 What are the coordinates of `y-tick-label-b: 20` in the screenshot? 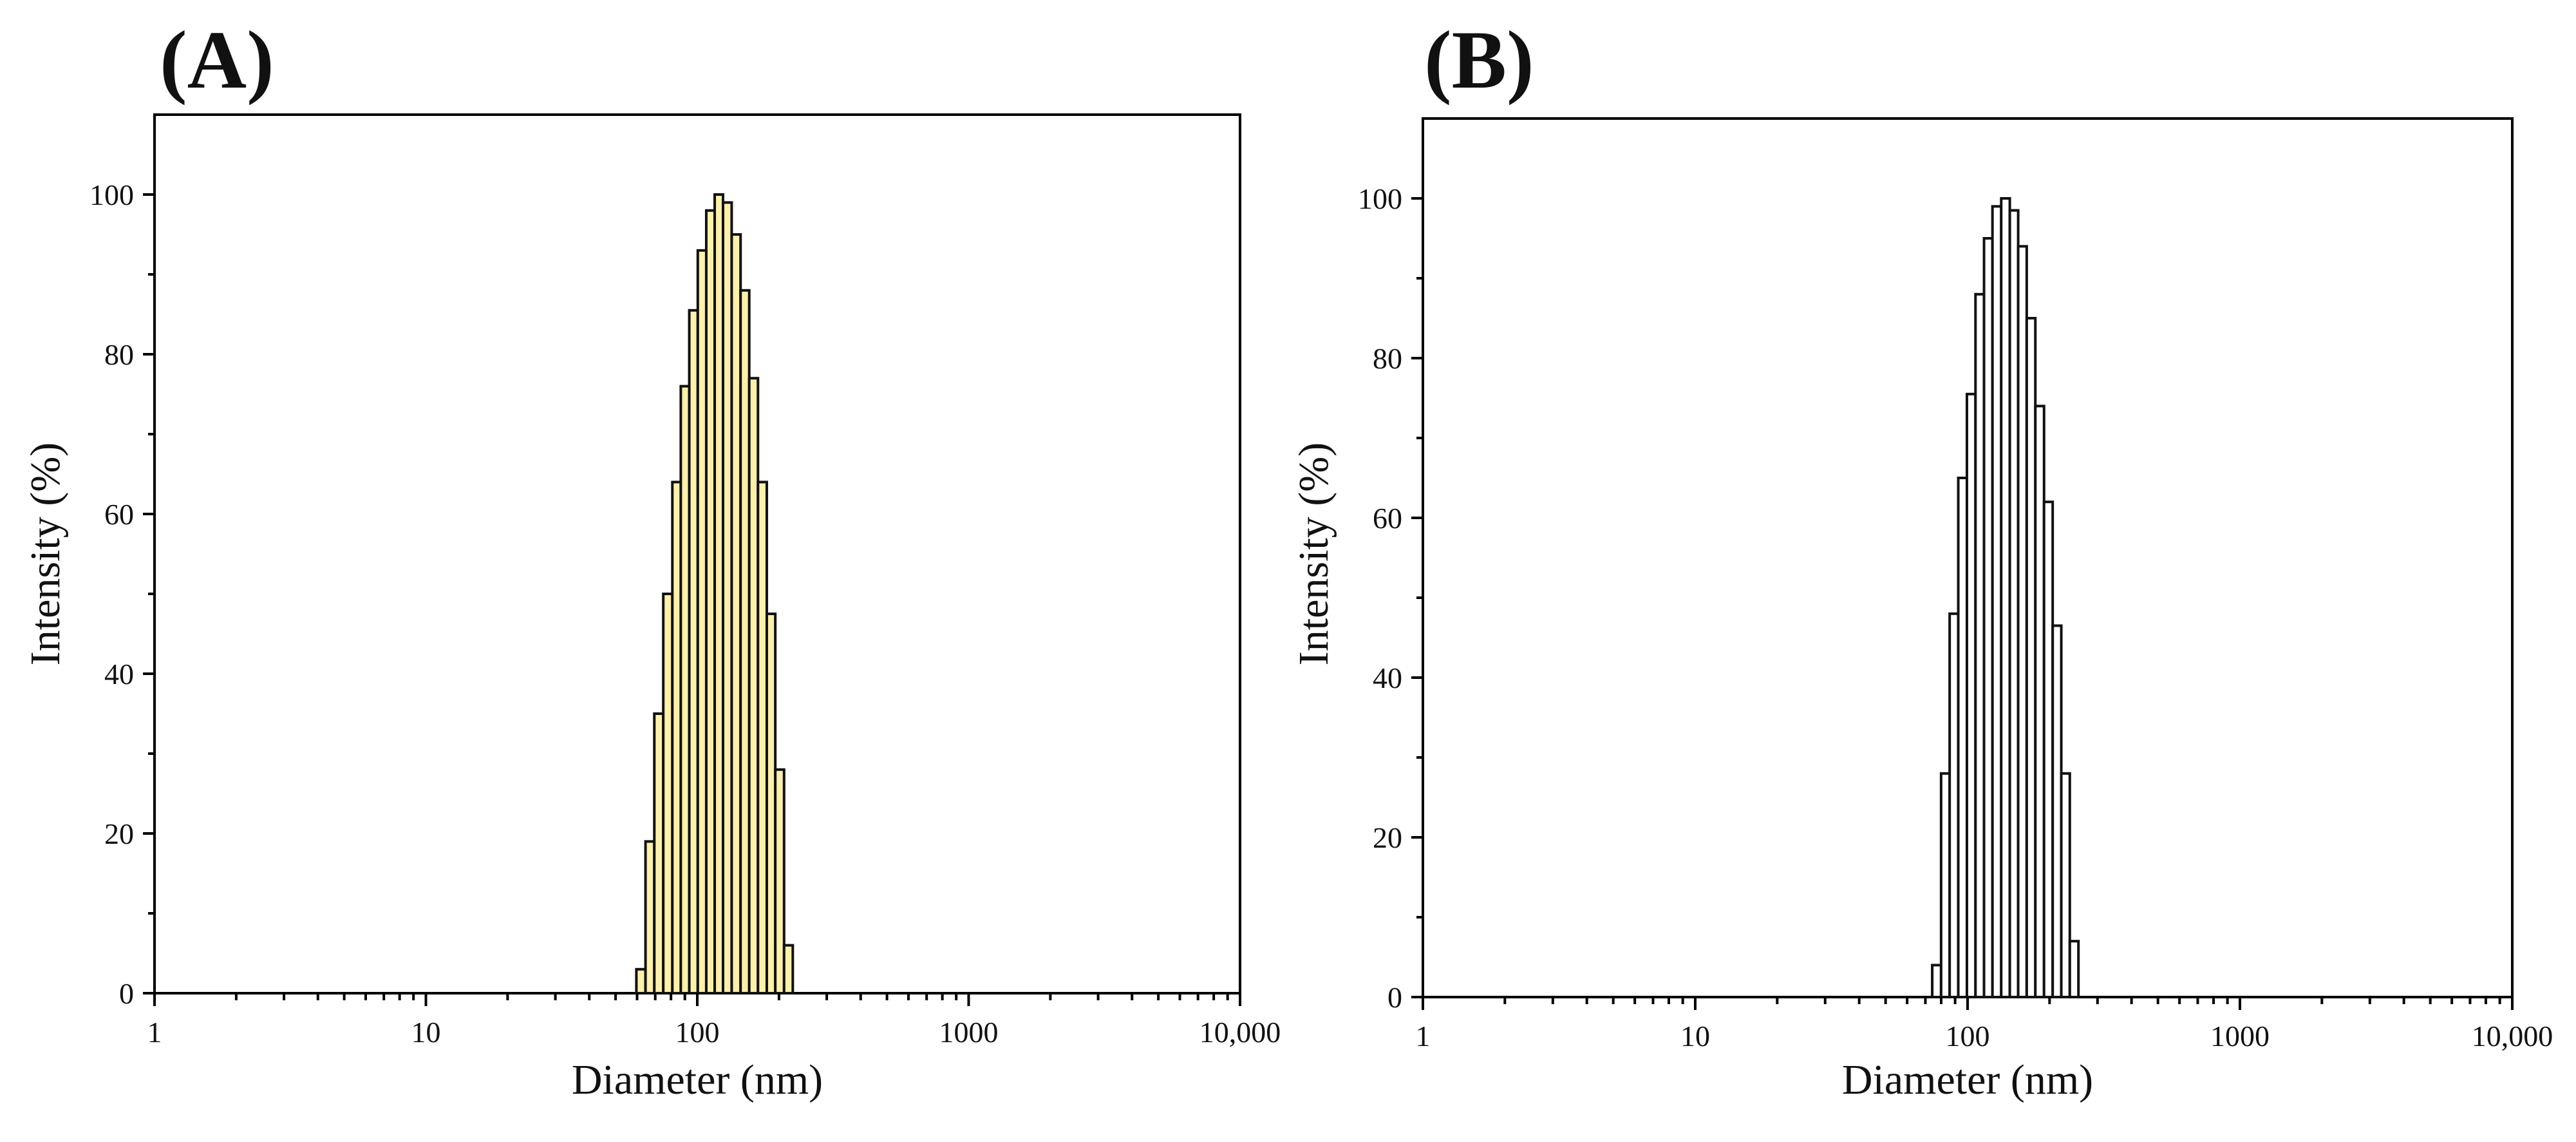 It's located at (1387, 837).